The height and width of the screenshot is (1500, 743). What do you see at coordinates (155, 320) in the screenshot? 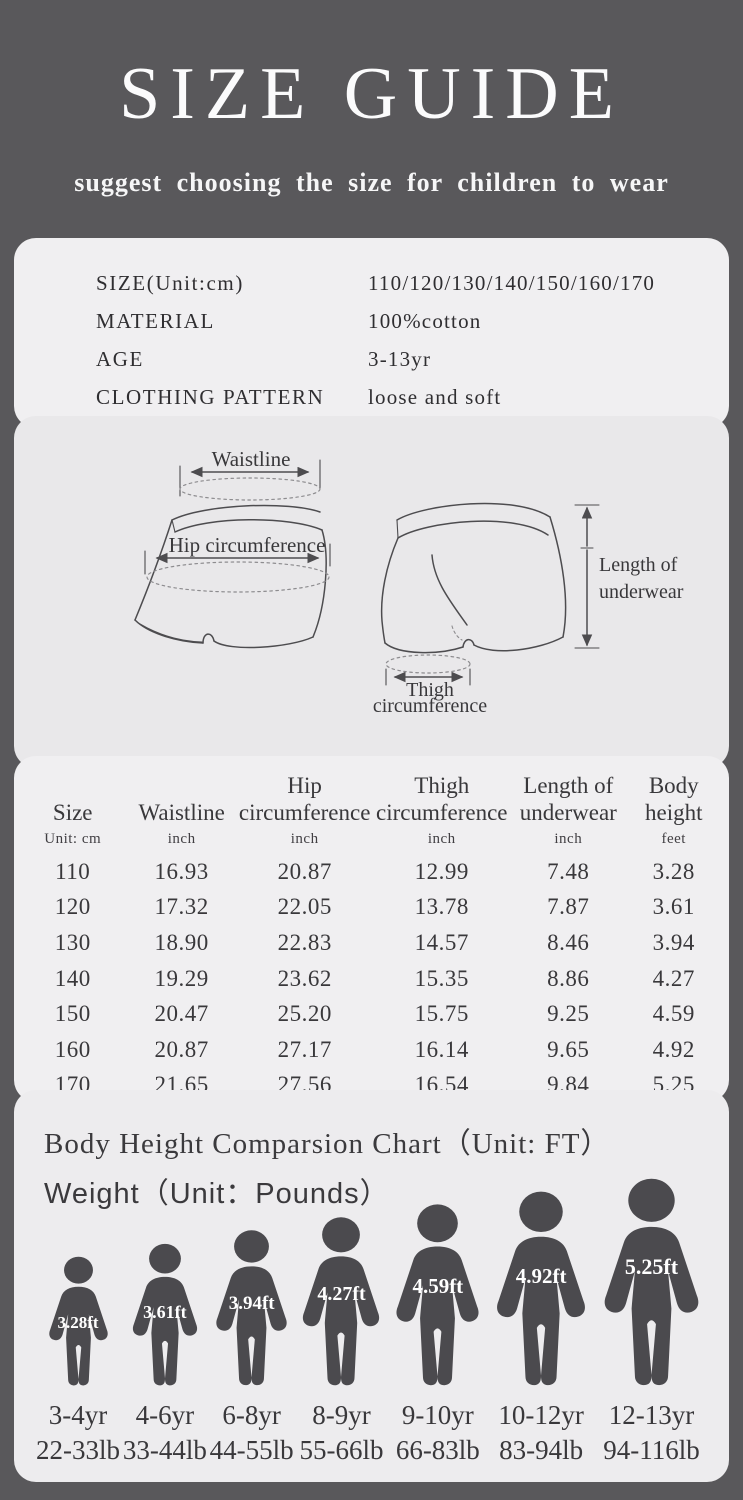
I see `info-label: MATERIAL` at bounding box center [155, 320].